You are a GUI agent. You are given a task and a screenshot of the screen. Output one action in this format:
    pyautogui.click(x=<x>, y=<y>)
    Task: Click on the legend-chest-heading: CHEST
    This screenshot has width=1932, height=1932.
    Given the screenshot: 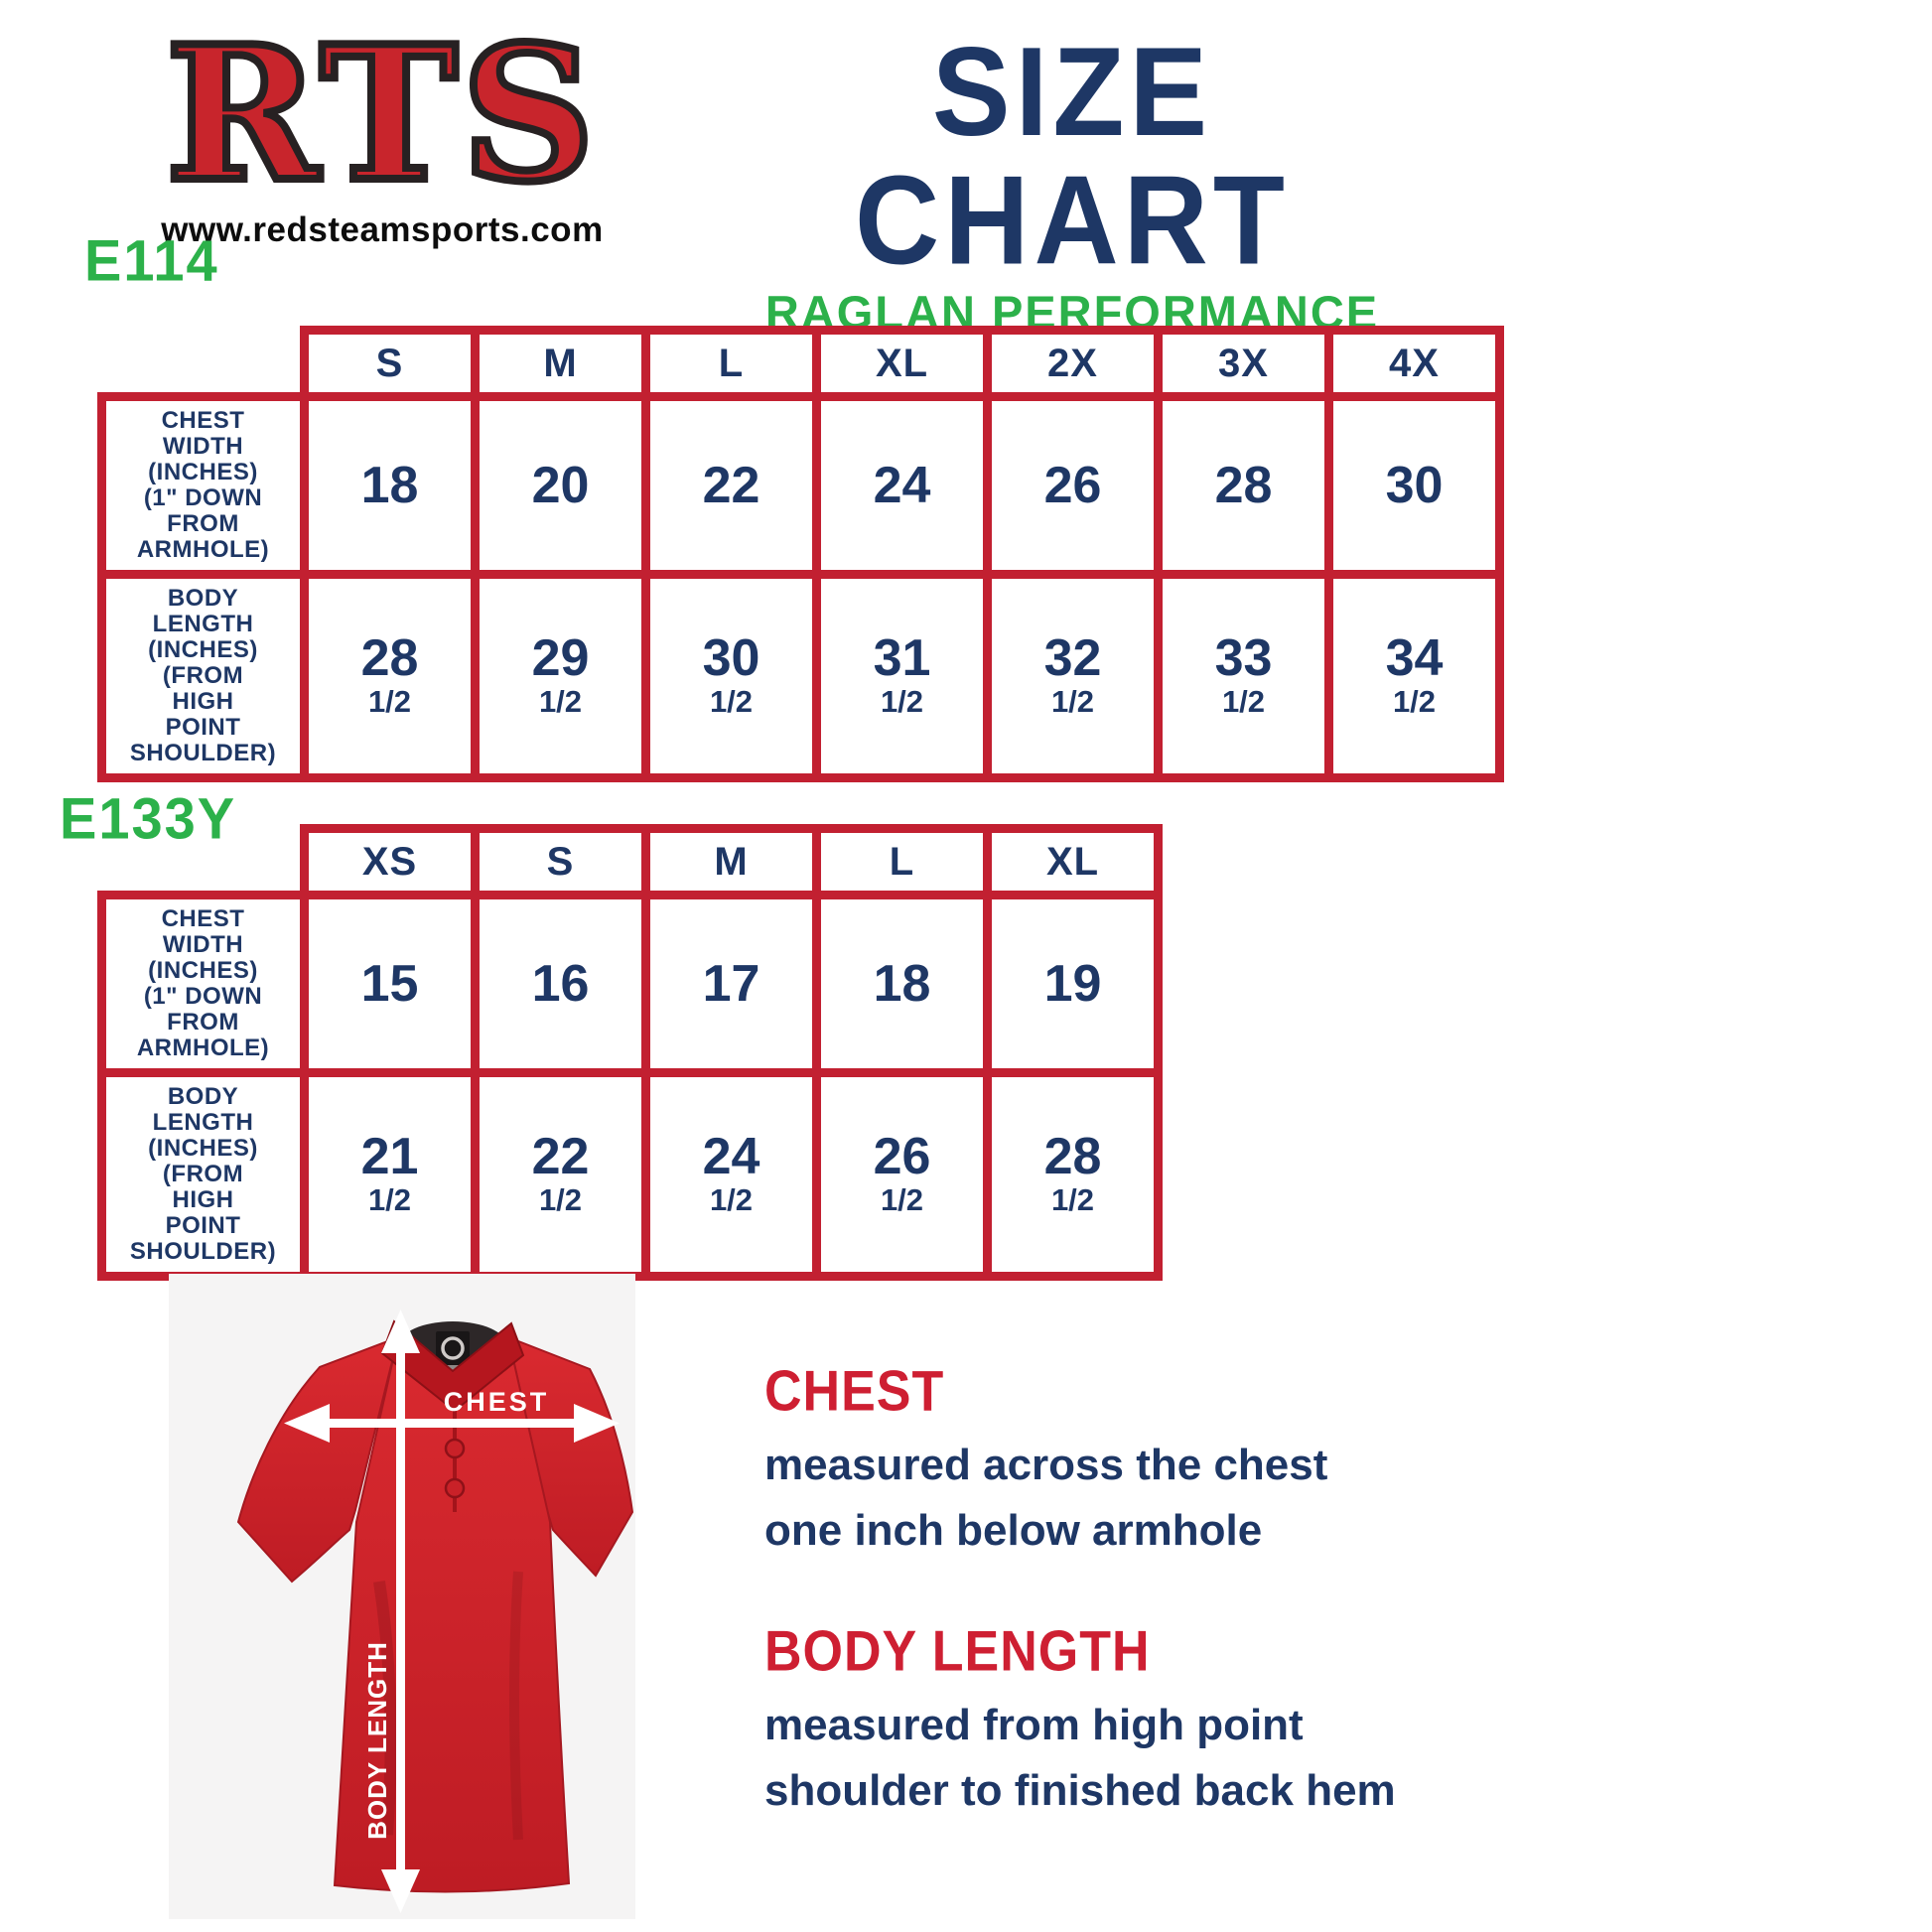 What is the action you would take?
    pyautogui.click(x=854, y=1392)
    